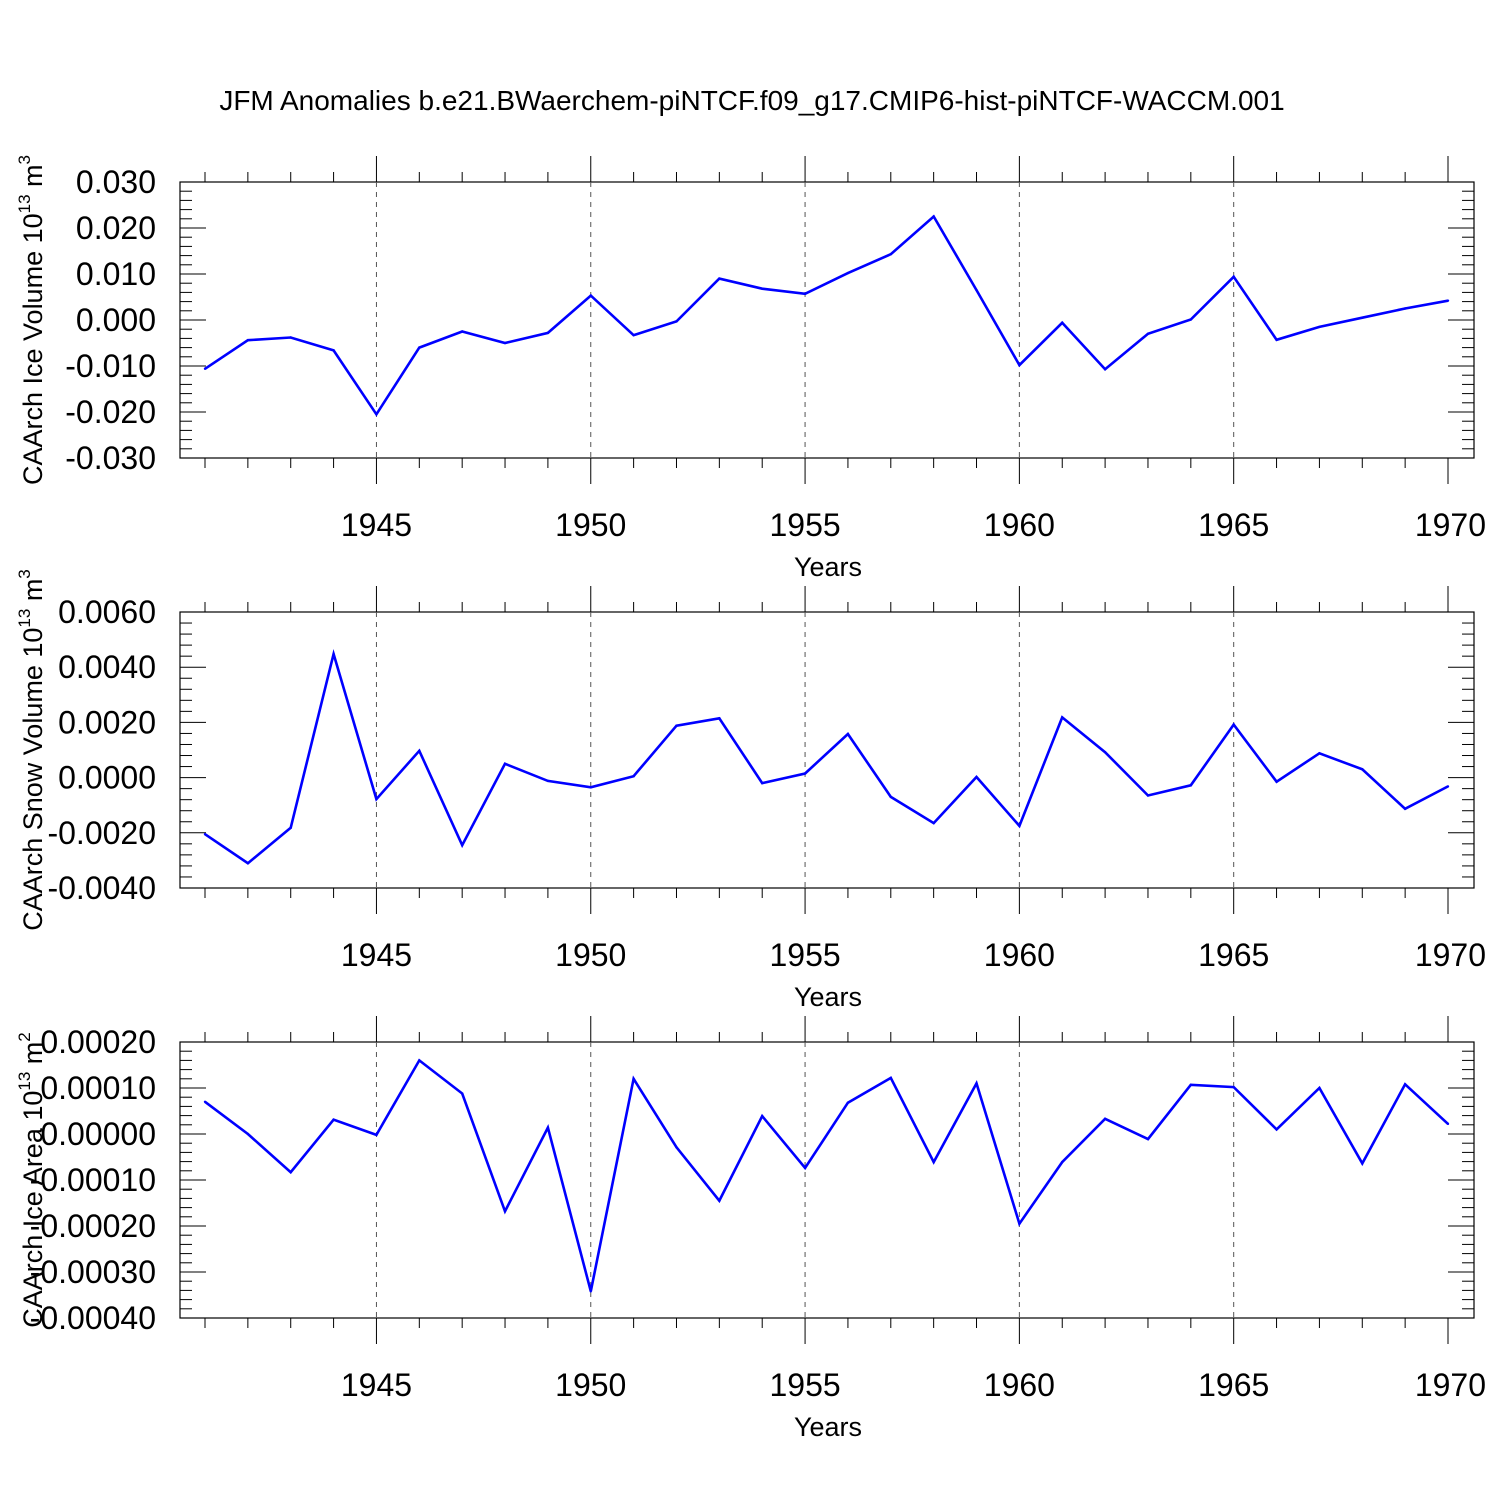 Image resolution: width=1500 pixels, height=1500 pixels. I want to click on y-tick-label: 0.0060, so click(107, 612).